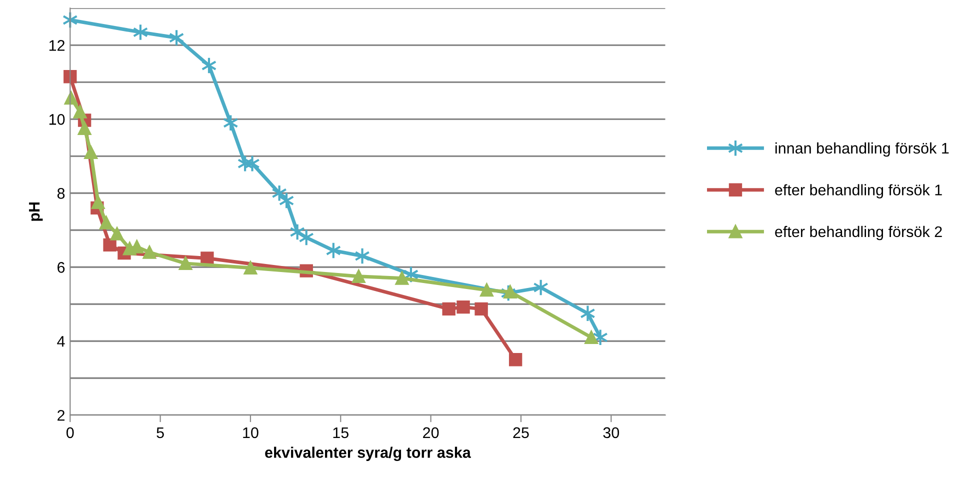 This screenshot has height=481, width=974. I want to click on y-tick-label: 4, so click(61, 341).